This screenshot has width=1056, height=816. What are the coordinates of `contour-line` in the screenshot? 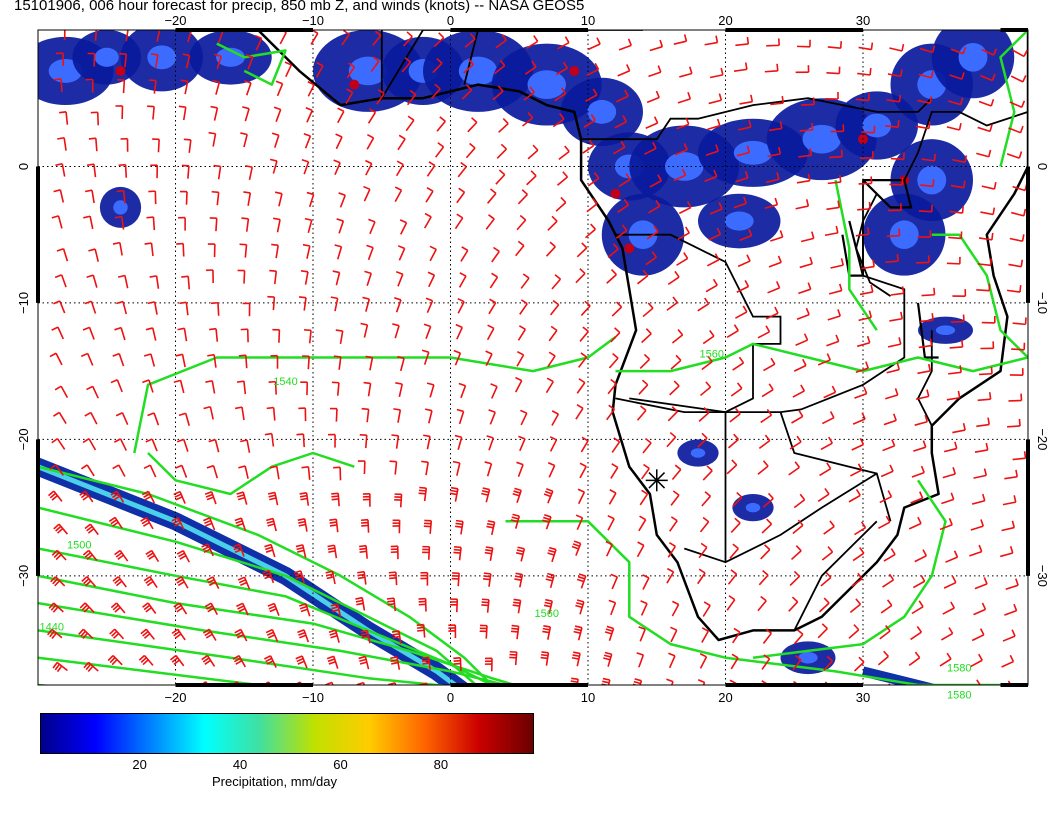 It's located at (279, 629).